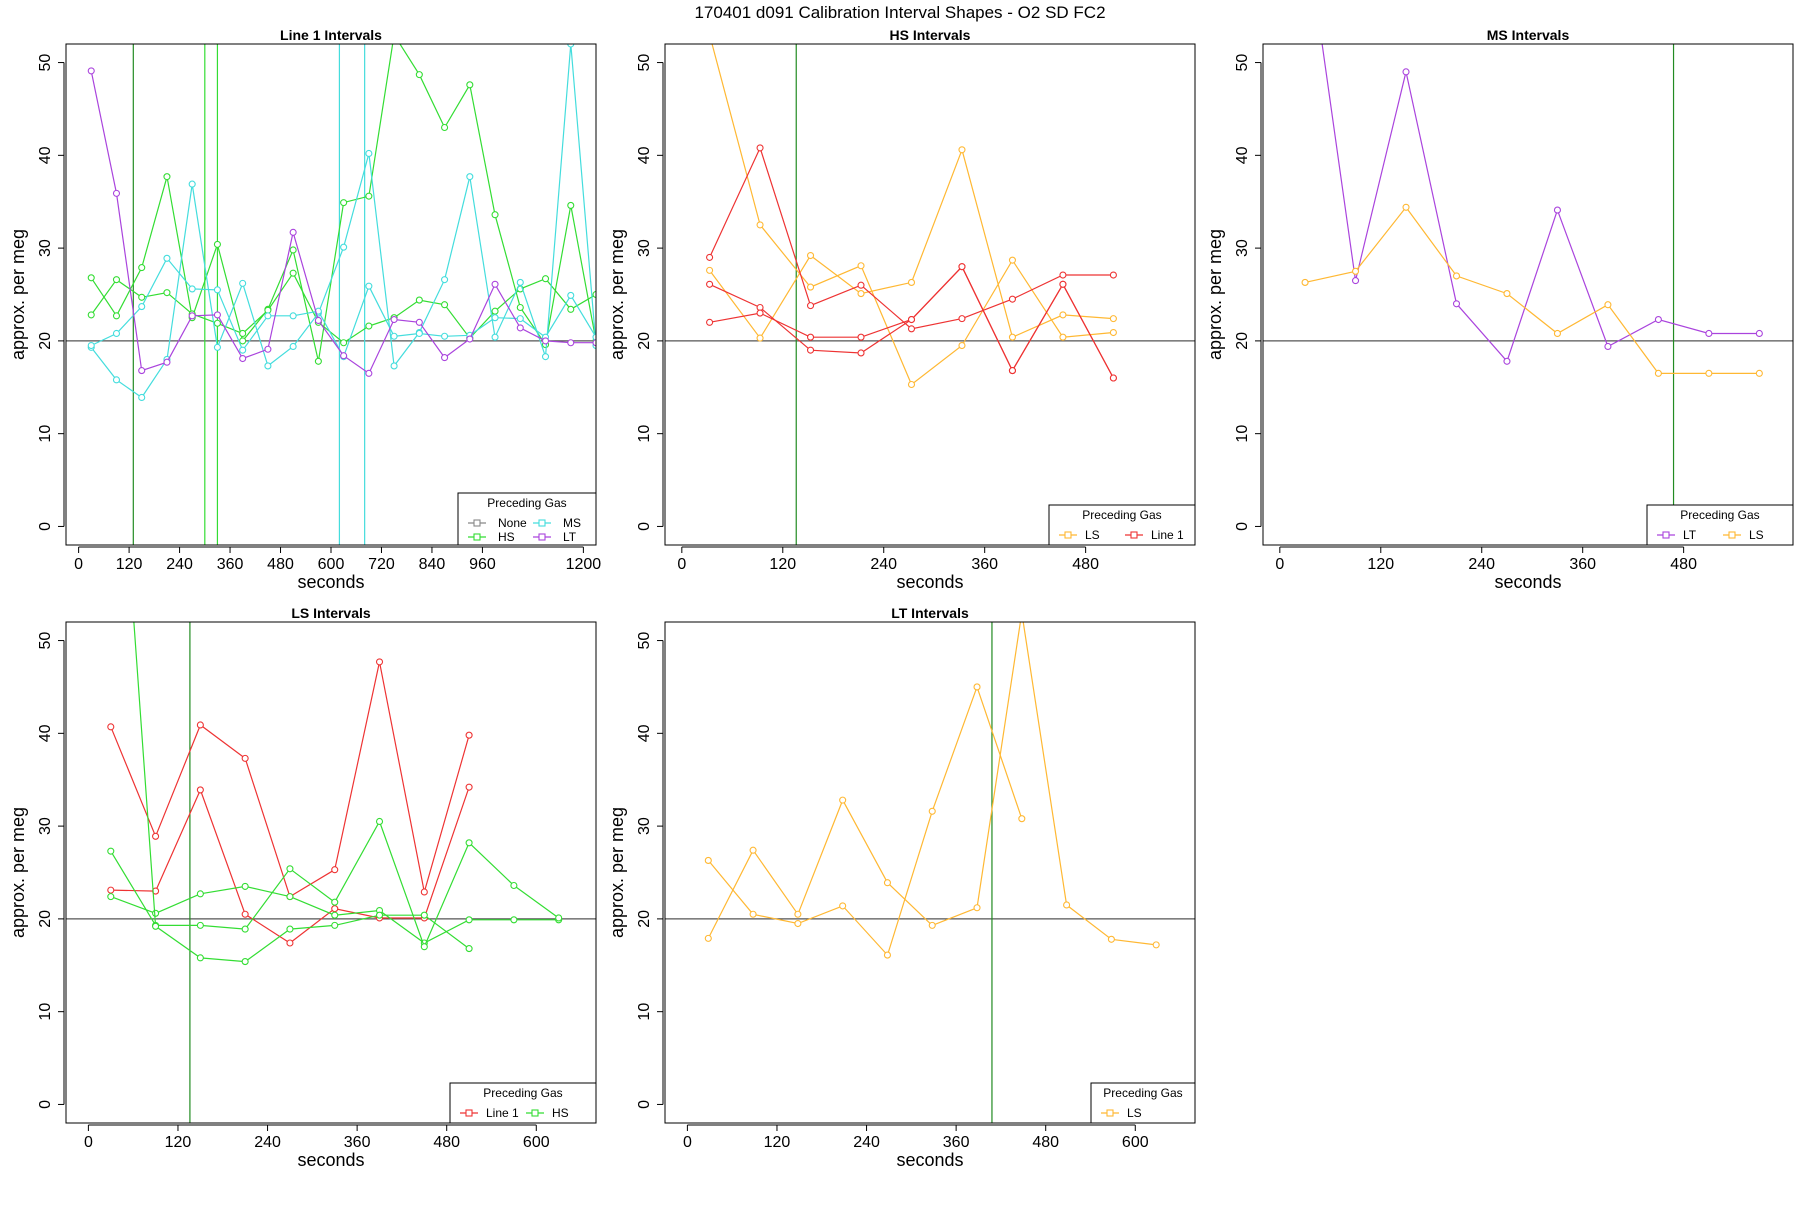  I want to click on legend-box, so click(1720, 525).